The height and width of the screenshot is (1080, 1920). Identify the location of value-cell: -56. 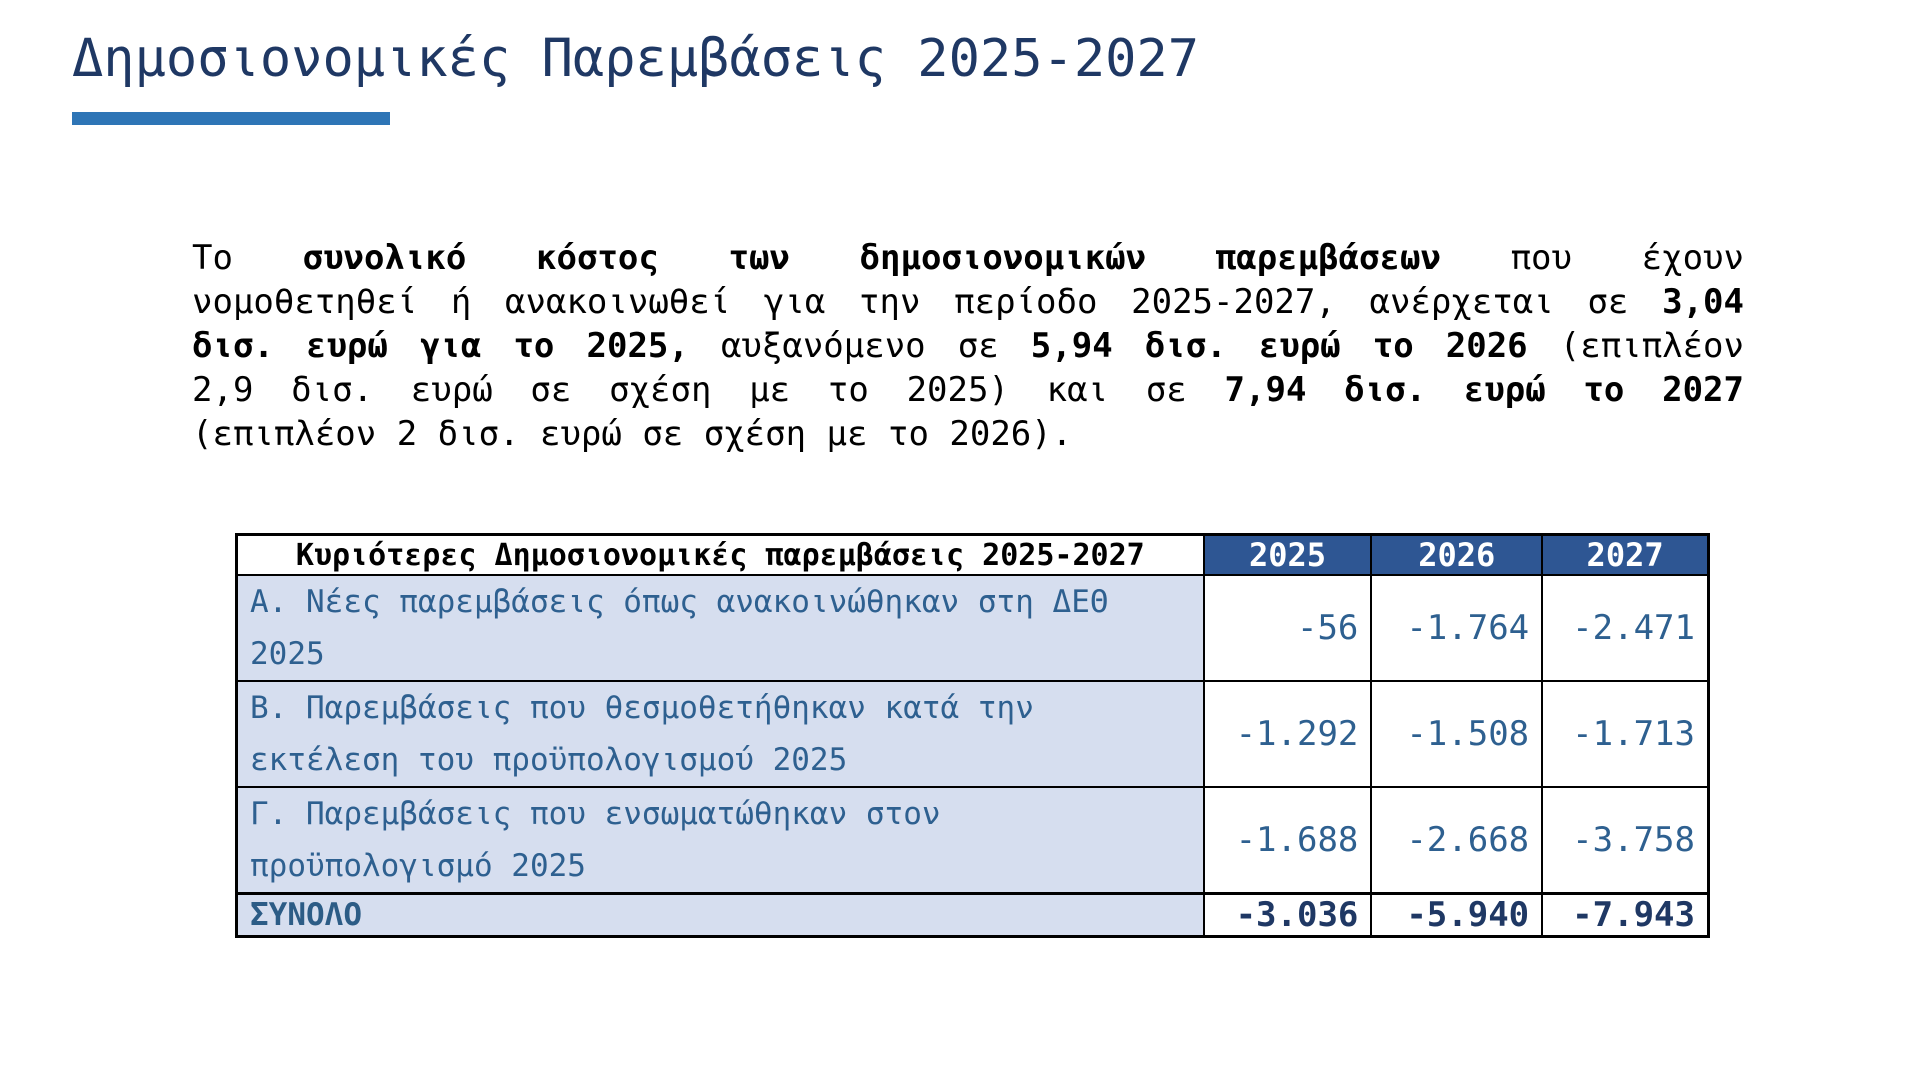
(1287, 628).